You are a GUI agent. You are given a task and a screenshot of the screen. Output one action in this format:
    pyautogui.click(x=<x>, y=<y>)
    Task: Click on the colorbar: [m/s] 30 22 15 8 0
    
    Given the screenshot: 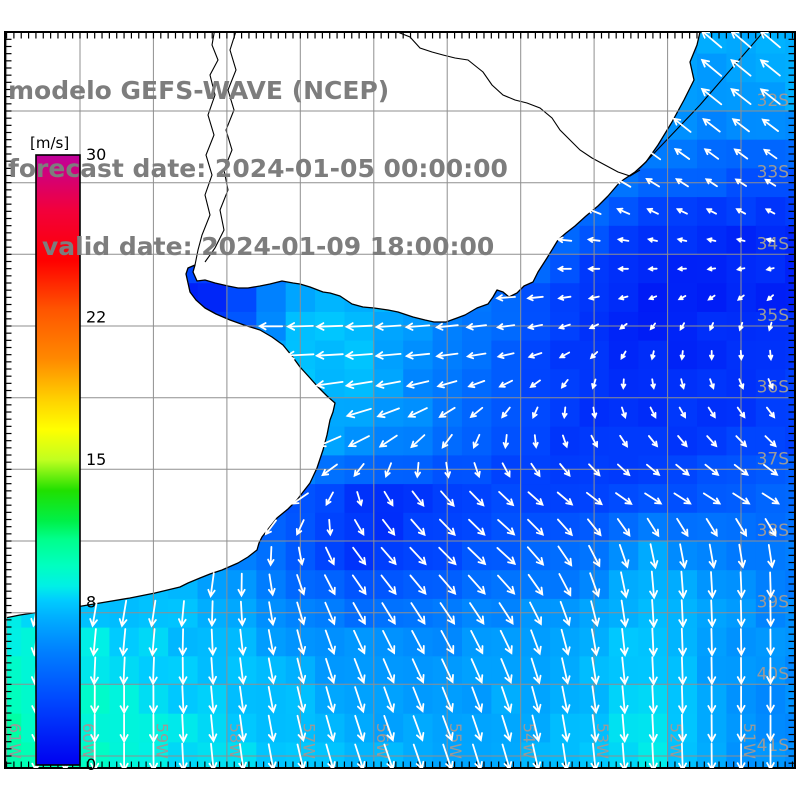 What is the action you would take?
    pyautogui.click(x=68, y=454)
    